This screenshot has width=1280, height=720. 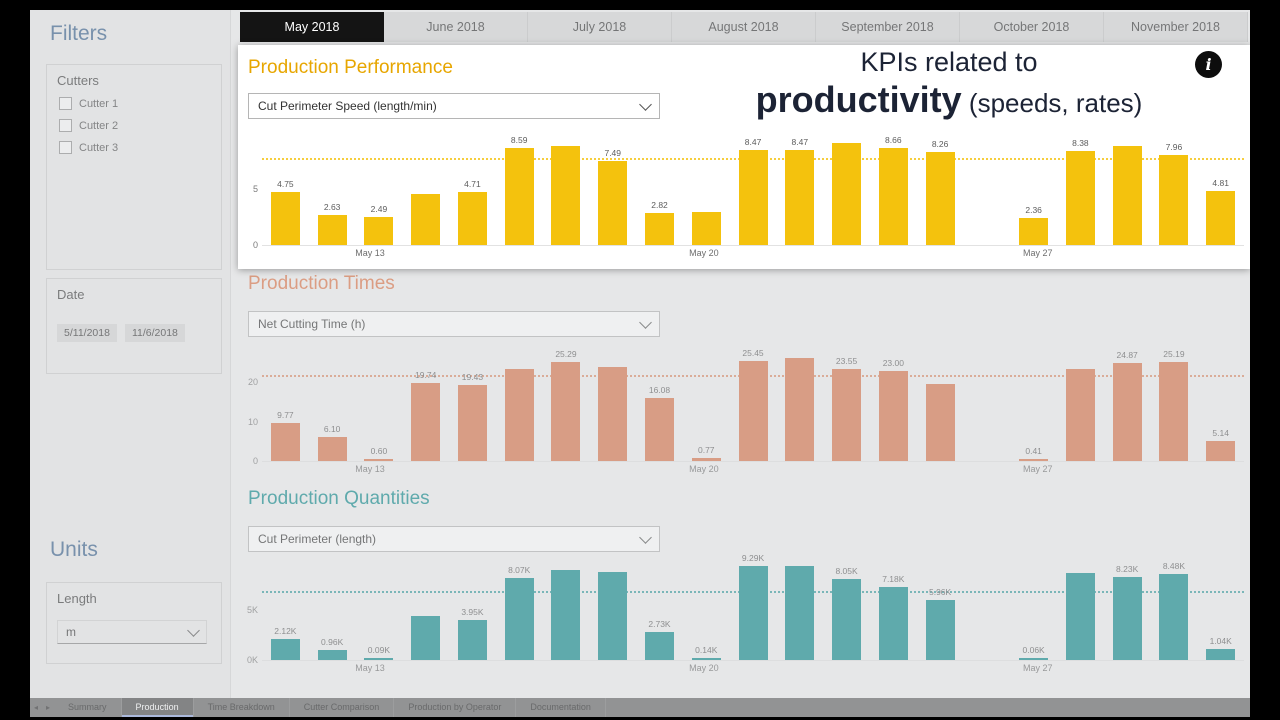 What do you see at coordinates (157, 707) in the screenshot?
I see `page-tab-production: Production` at bounding box center [157, 707].